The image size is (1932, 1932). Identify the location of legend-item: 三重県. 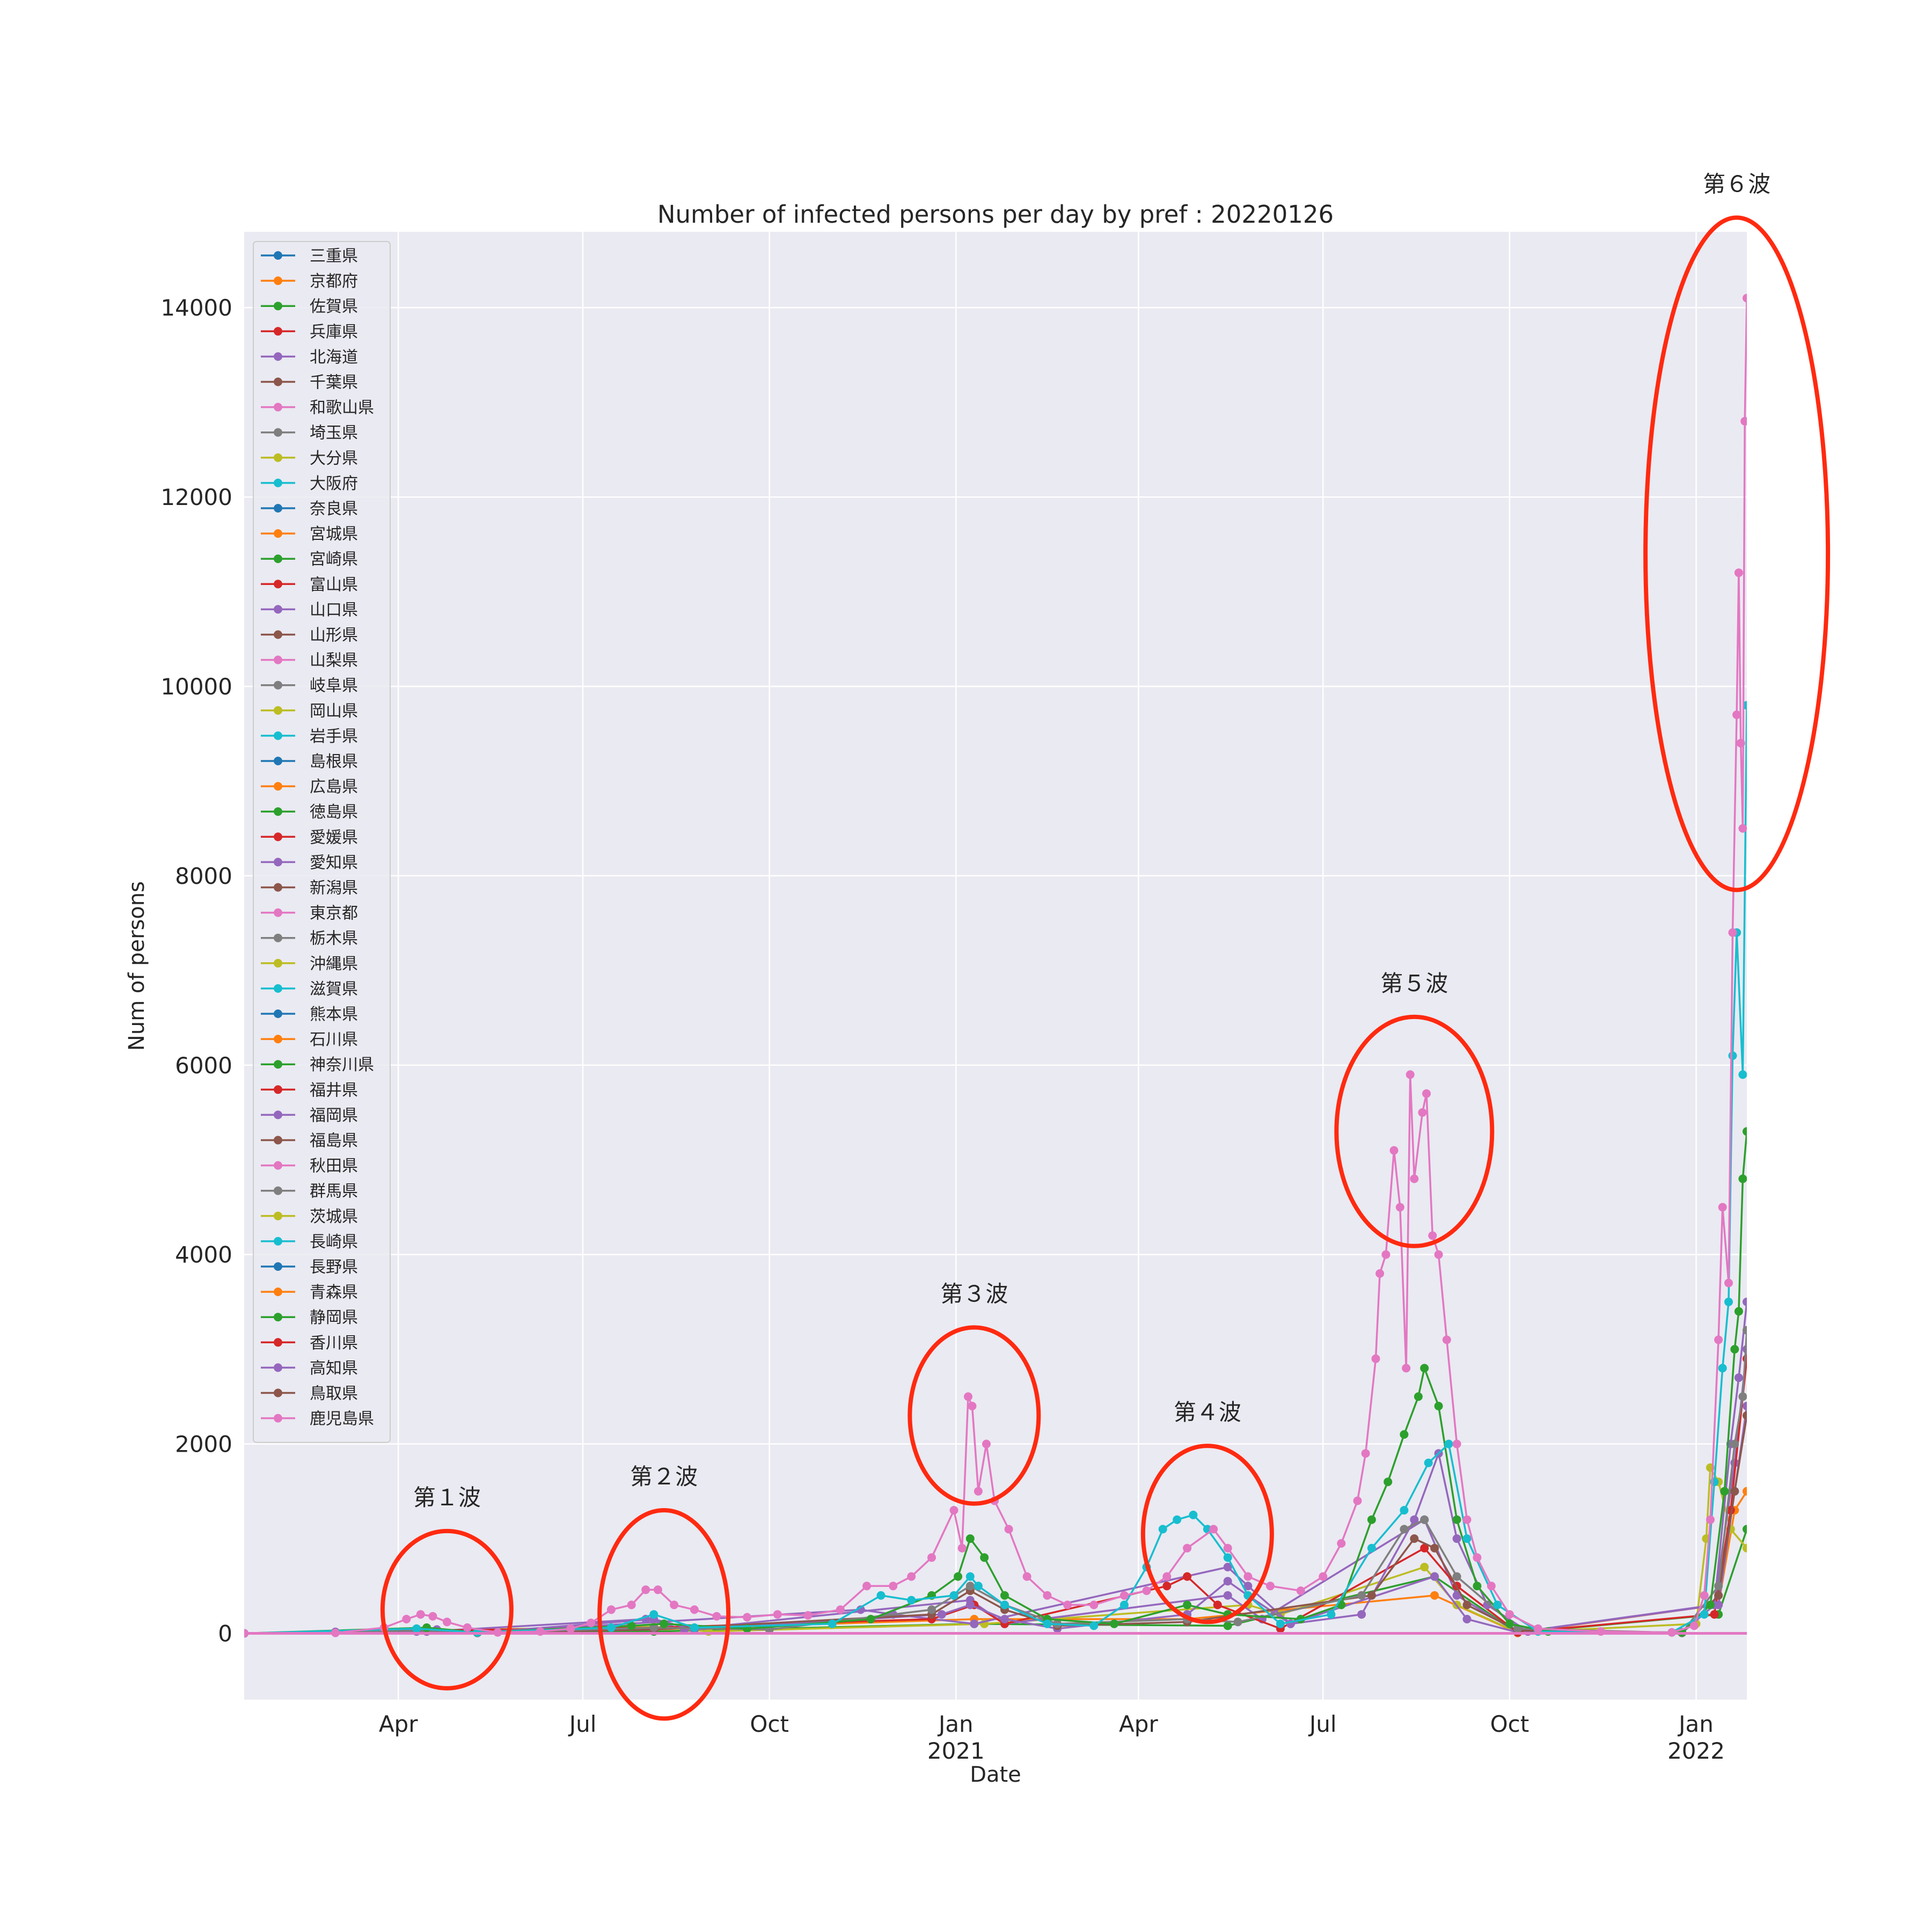
(309, 256).